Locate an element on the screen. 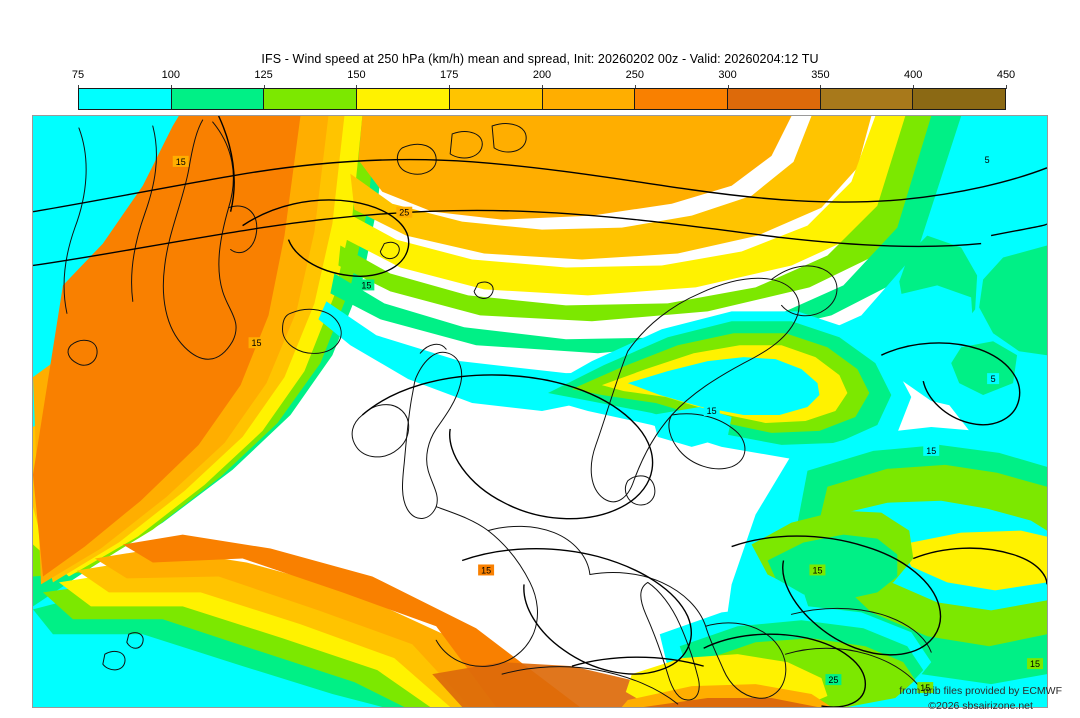 The image size is (1080, 718). contour-label-15-top: 15 is located at coordinates (366, 284).